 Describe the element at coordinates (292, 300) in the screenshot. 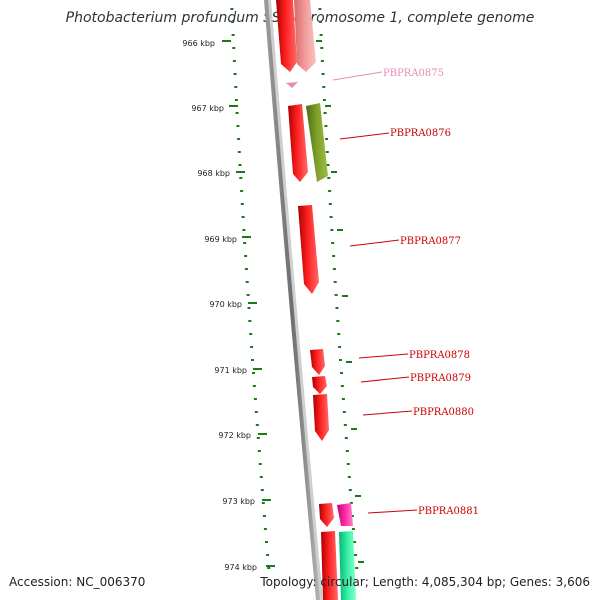

I see `backbone-arc` at that location.